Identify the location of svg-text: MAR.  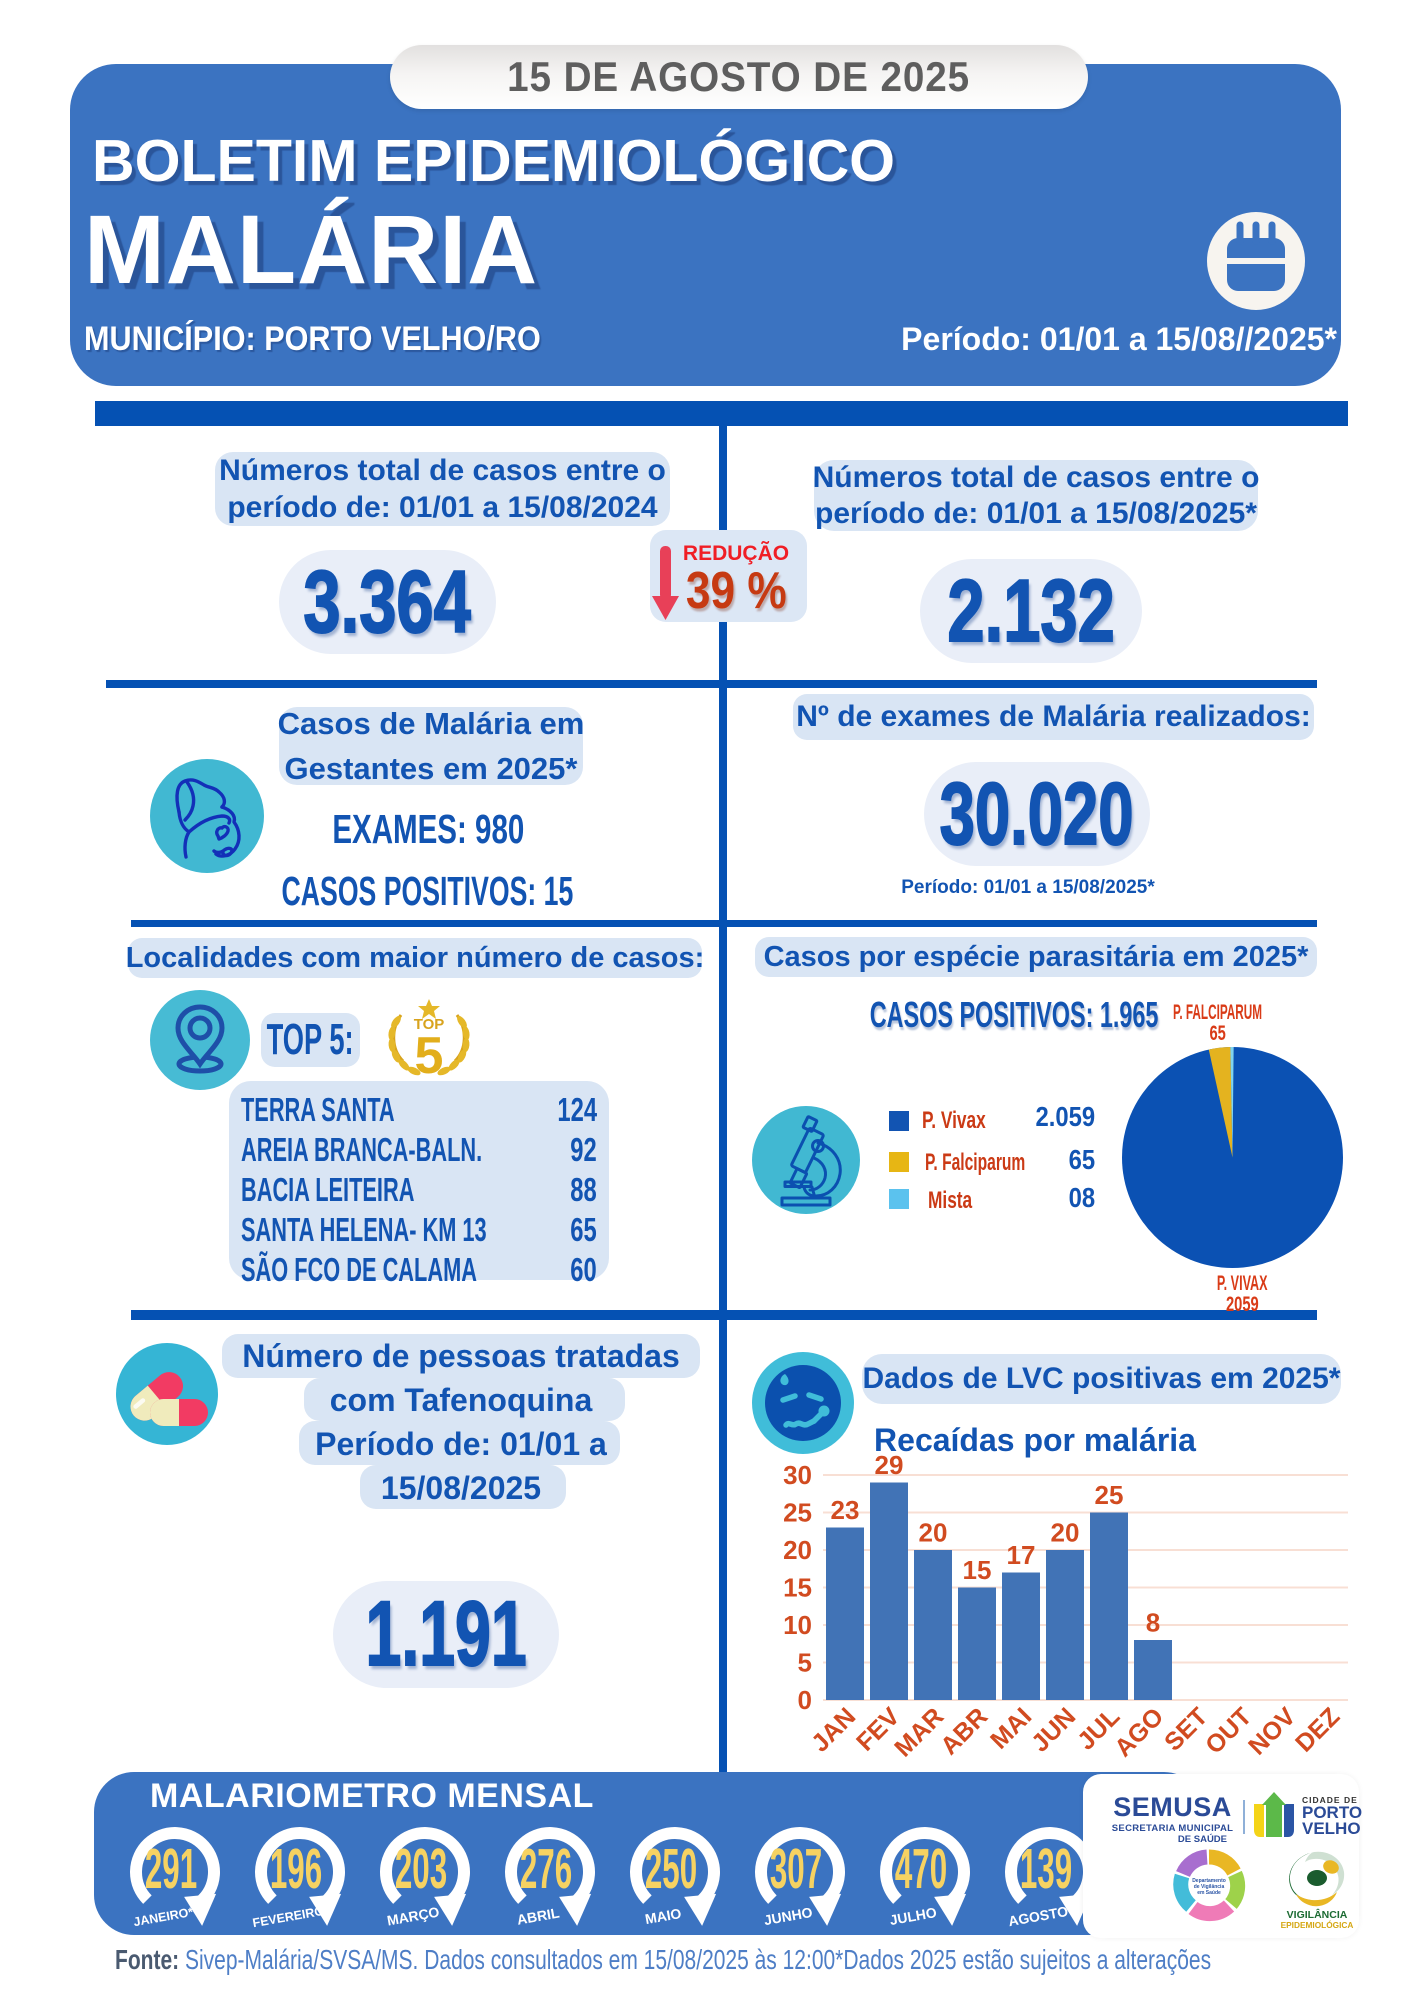
(919, 1732).